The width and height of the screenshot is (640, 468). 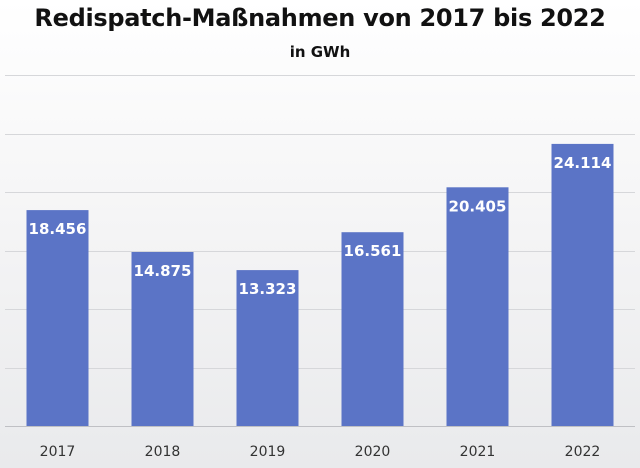 I want to click on bar-2018, so click(x=162, y=339).